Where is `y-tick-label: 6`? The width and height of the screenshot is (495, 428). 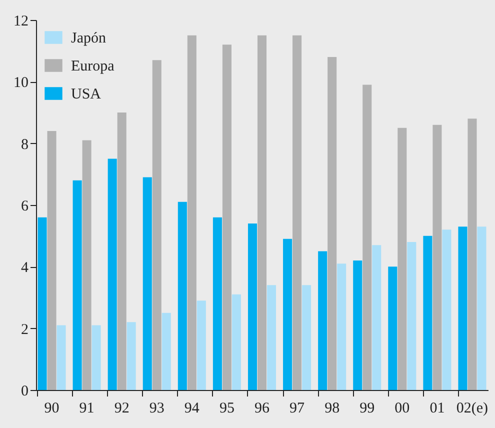
y-tick-label: 6 is located at coordinates (25, 206).